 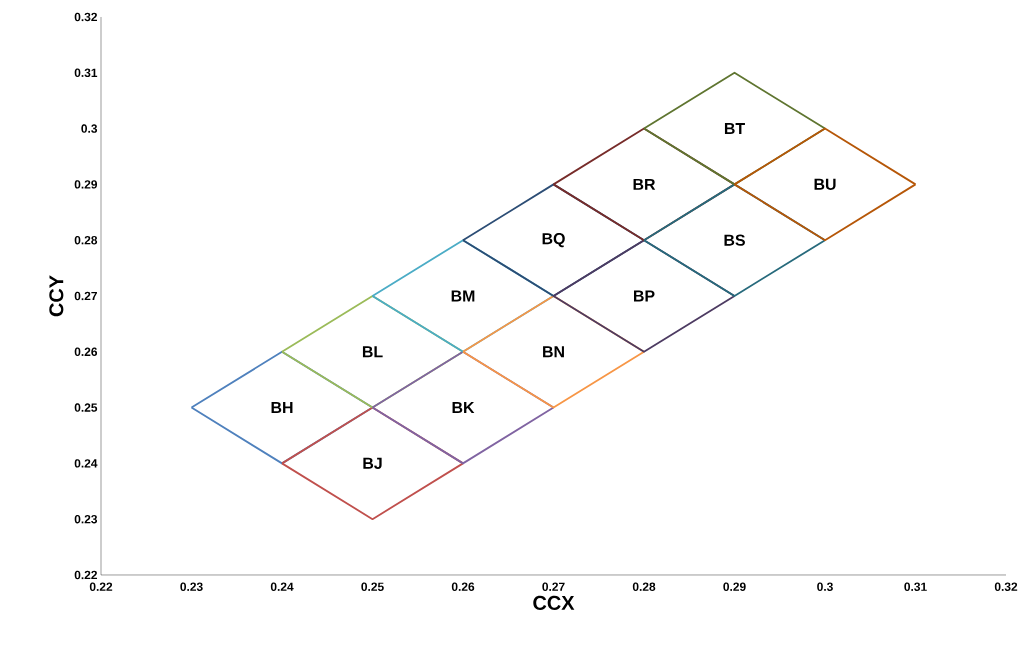 I want to click on x-tick-label: 0.31, so click(x=915, y=586).